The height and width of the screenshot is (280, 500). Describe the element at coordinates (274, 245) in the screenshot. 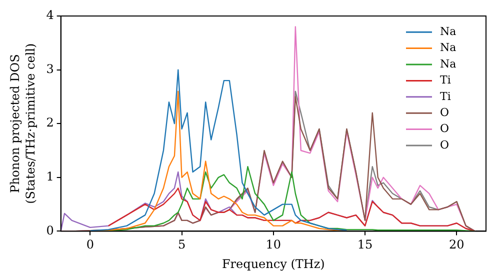

I see `x-tick-label: 10` at that location.